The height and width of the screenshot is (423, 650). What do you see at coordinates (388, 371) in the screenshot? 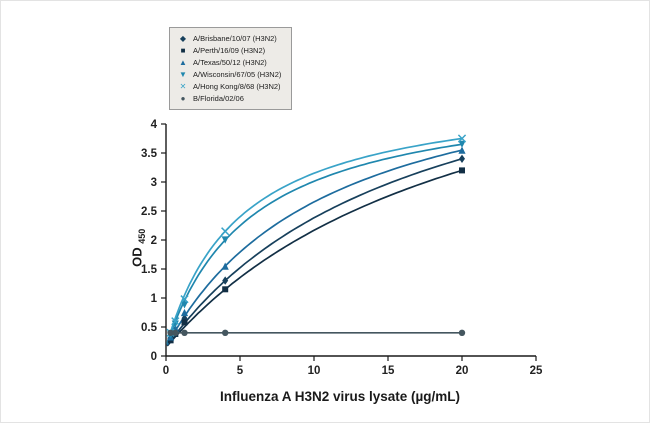
I see `x-tick-label: 15` at bounding box center [388, 371].